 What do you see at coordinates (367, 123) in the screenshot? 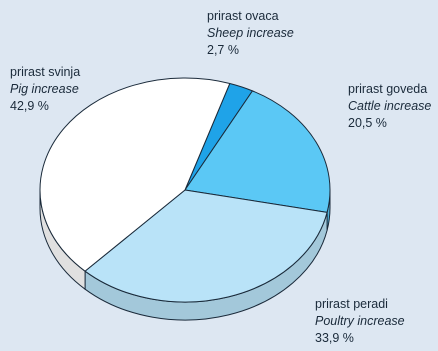
I see `label-cattle-value: 20,5 %` at bounding box center [367, 123].